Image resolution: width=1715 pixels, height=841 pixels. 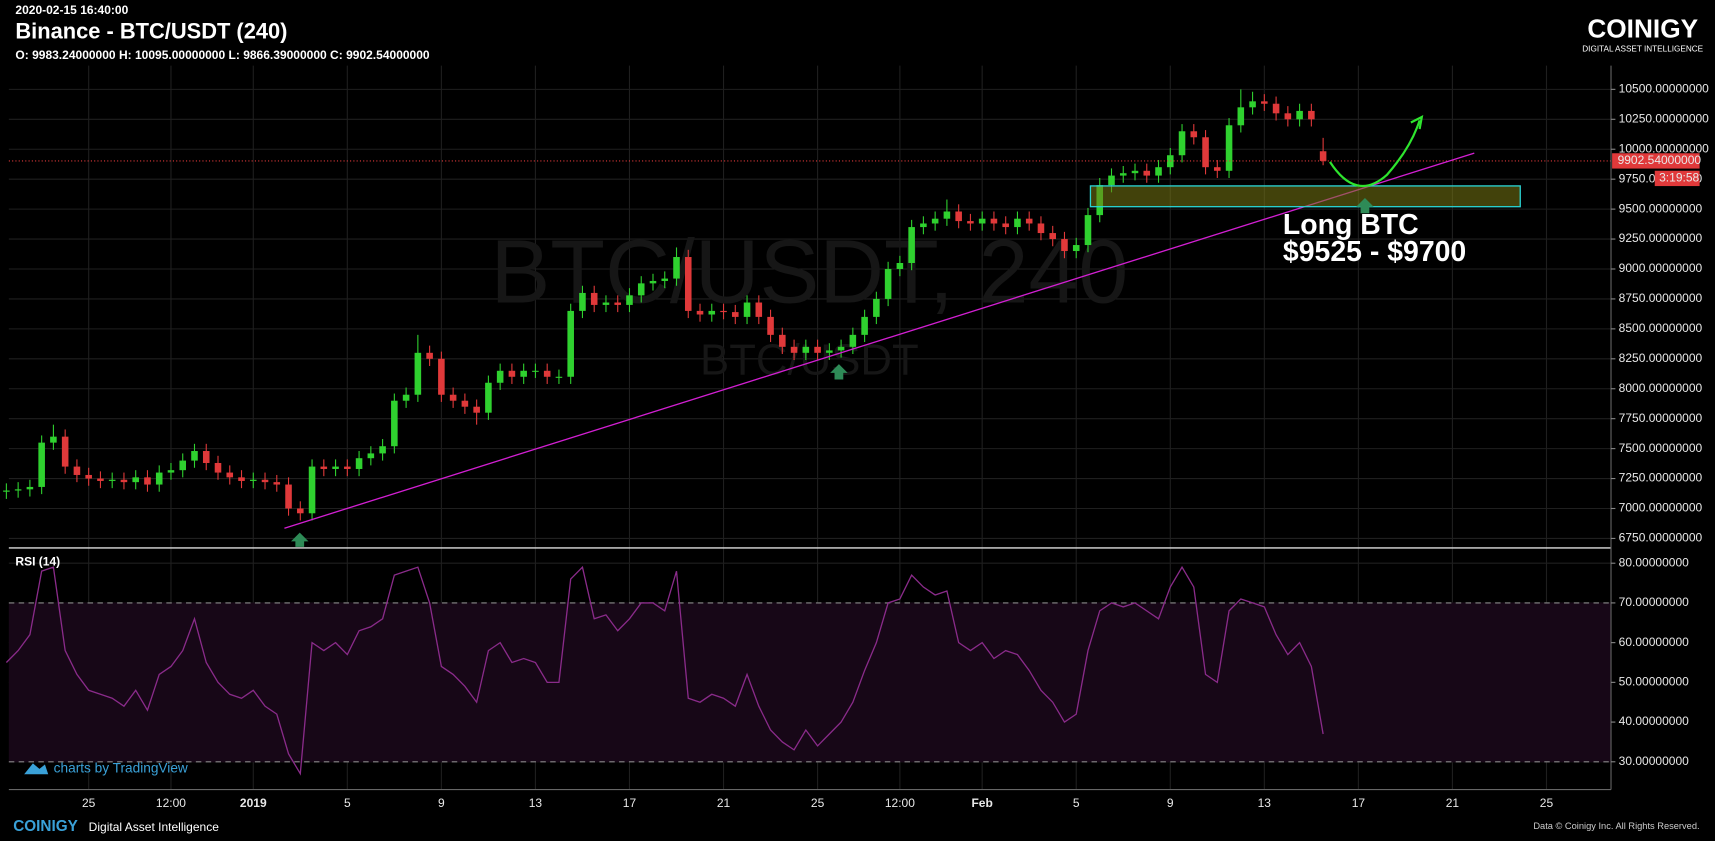 What do you see at coordinates (1661, 238) in the screenshot?
I see `y-tick-label: 9250.00000000` at bounding box center [1661, 238].